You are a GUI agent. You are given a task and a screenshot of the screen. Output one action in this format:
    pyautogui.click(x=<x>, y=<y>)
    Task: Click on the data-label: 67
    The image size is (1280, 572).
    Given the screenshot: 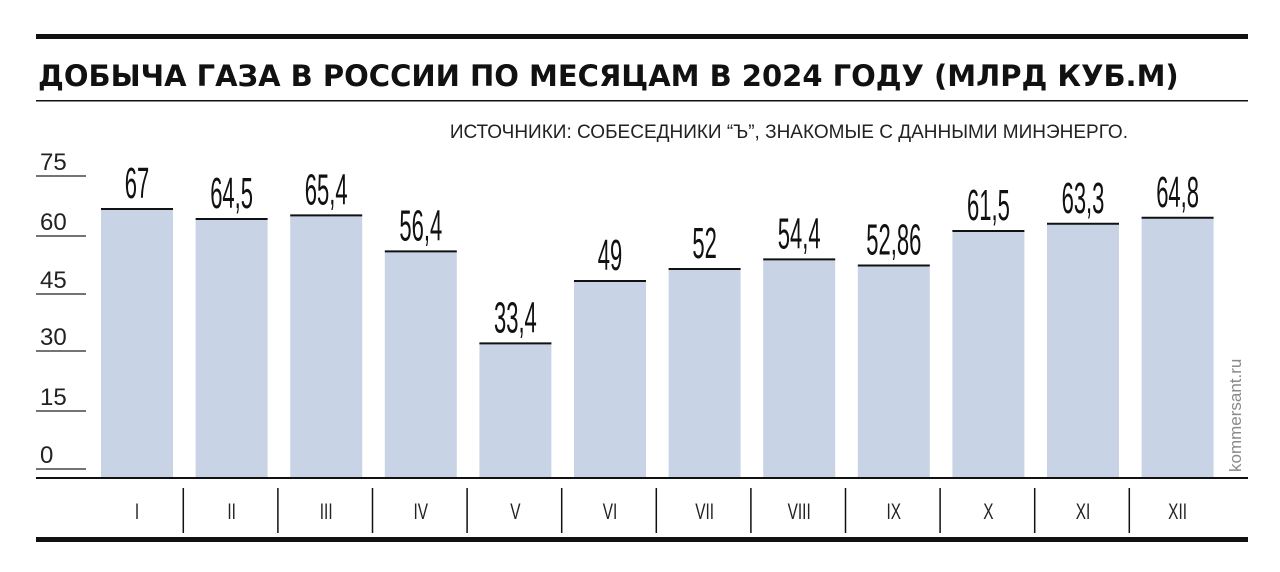 What is the action you would take?
    pyautogui.click(x=137, y=184)
    